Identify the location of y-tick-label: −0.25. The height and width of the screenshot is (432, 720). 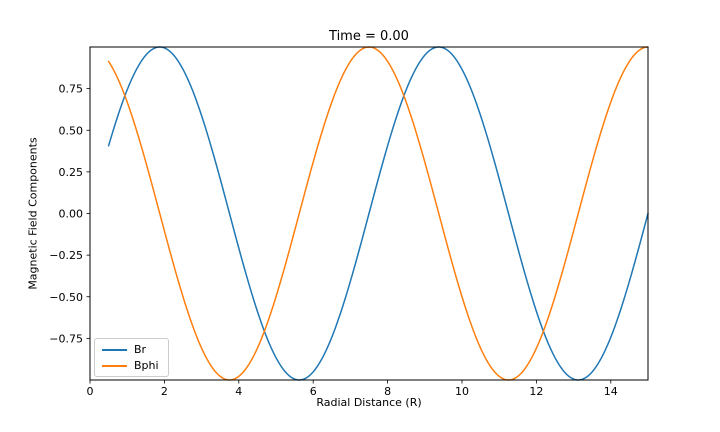
(66, 255).